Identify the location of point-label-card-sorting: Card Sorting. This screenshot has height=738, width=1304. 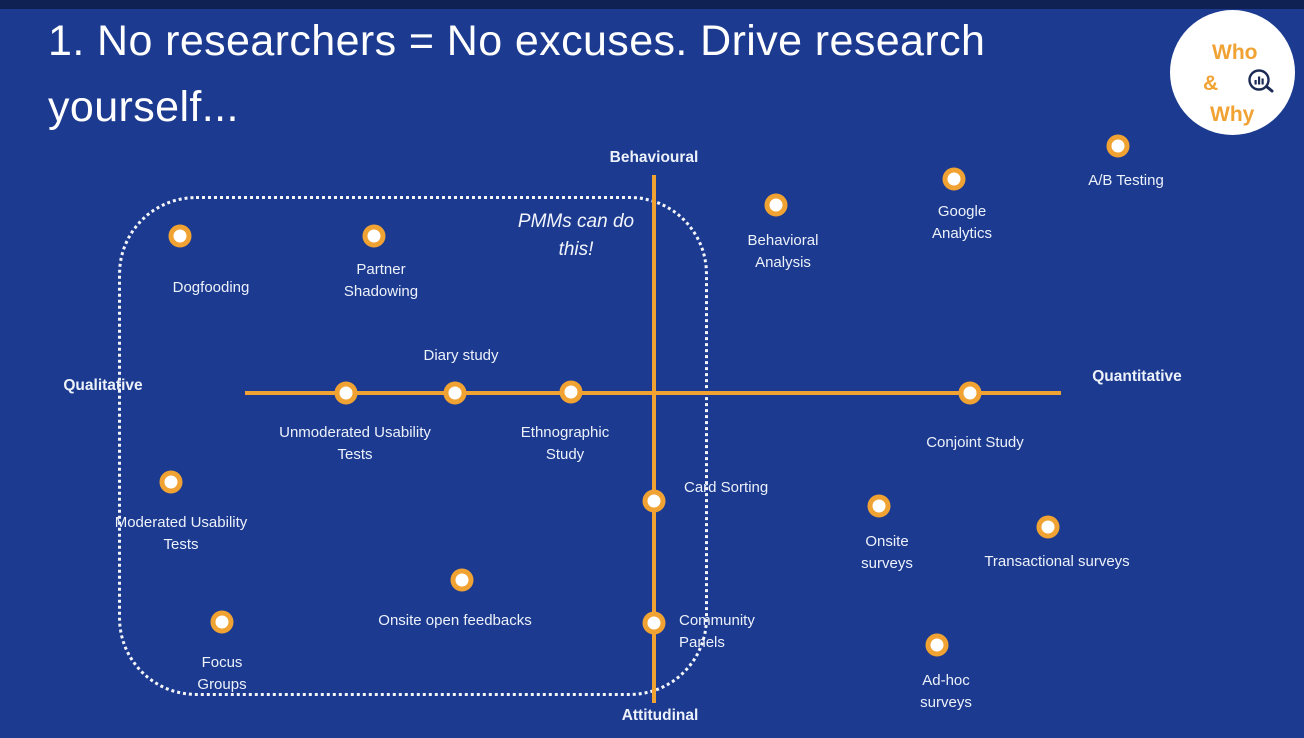
(726, 487).